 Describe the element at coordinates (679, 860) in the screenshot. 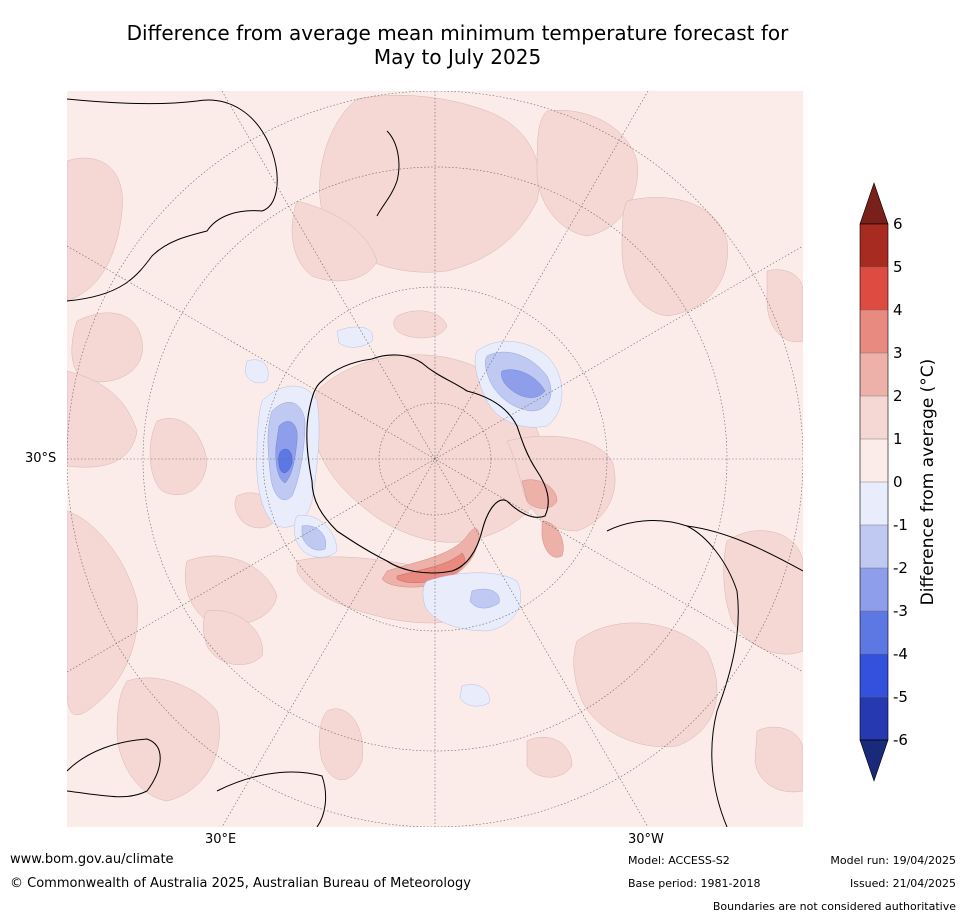

I see `footer-model: Model: ACCESS-S2` at that location.